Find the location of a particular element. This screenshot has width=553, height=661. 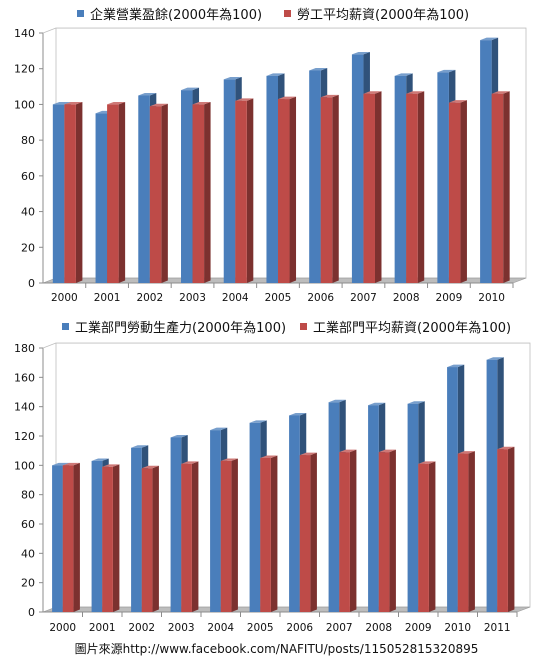

x-tick-label: 2000 is located at coordinates (64, 298).